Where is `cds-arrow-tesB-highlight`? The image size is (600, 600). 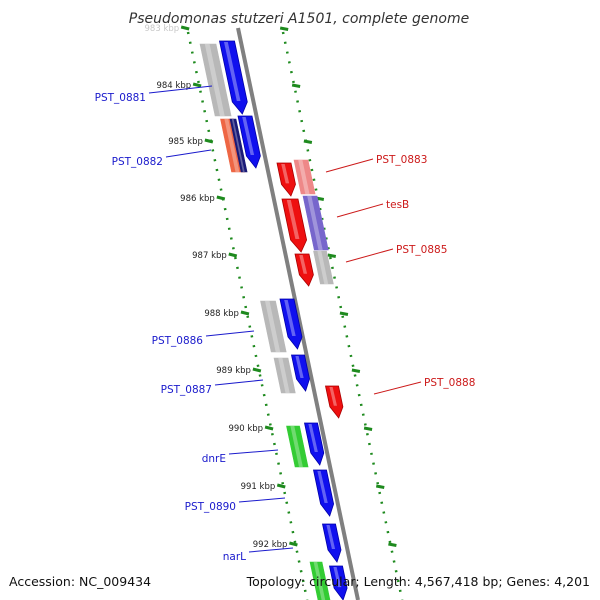 cds-arrow-tesB-highlight is located at coordinates (293, 219).